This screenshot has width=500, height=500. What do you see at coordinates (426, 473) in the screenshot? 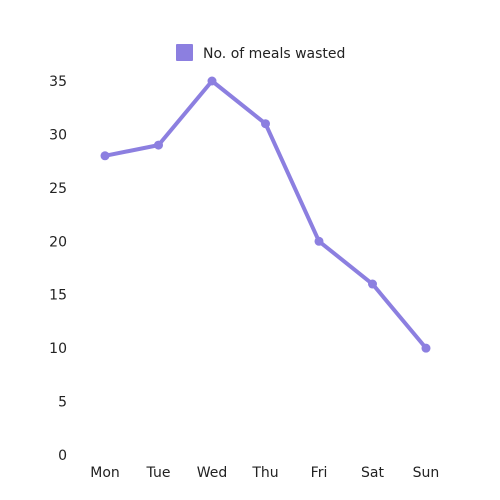
I see `x-tick-label: Sun` at bounding box center [426, 473].